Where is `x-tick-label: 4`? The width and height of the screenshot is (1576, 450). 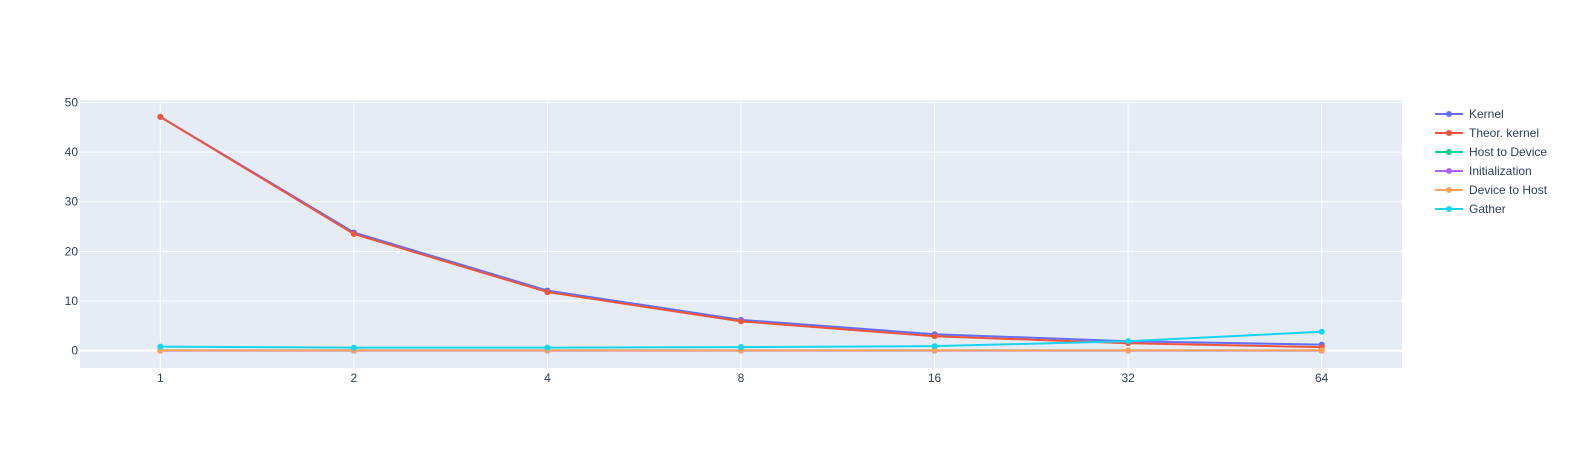
x-tick-label: 4 is located at coordinates (547, 378).